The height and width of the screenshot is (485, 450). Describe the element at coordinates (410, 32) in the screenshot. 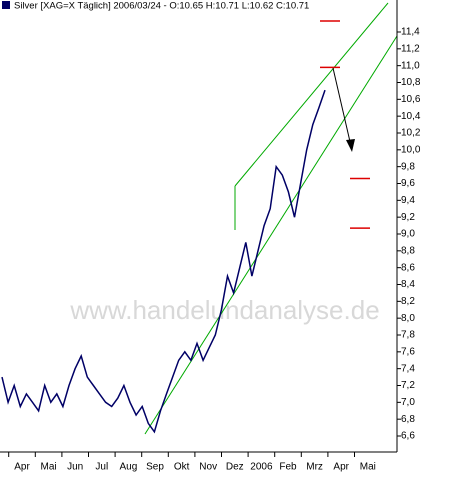

I see `y-tick-label: 11,4` at that location.